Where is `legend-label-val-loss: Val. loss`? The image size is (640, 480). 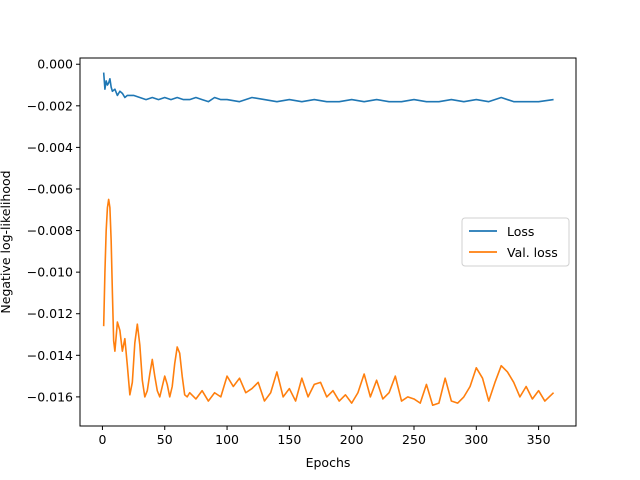
legend-label-val-loss: Val. loss is located at coordinates (532, 252).